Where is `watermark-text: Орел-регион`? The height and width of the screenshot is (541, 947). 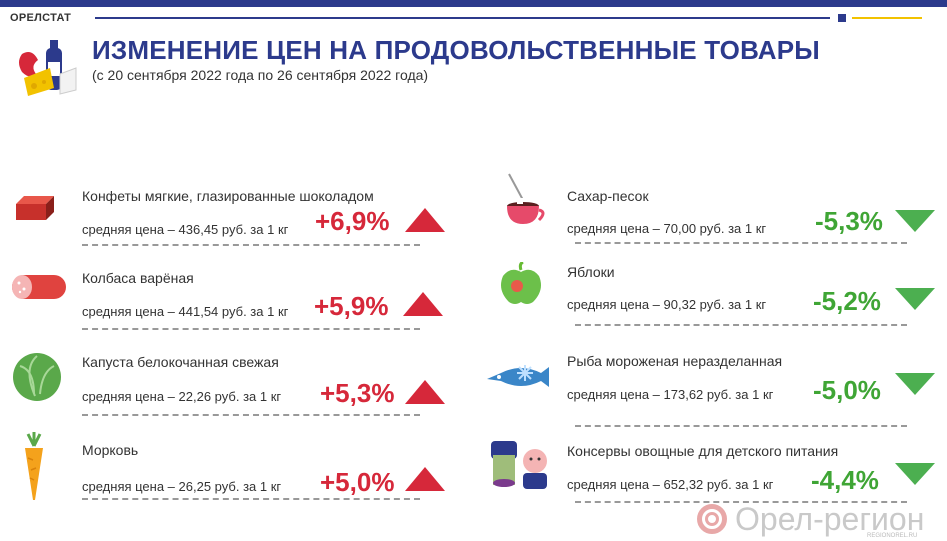 watermark-text: Орел-регион is located at coordinates (830, 519).